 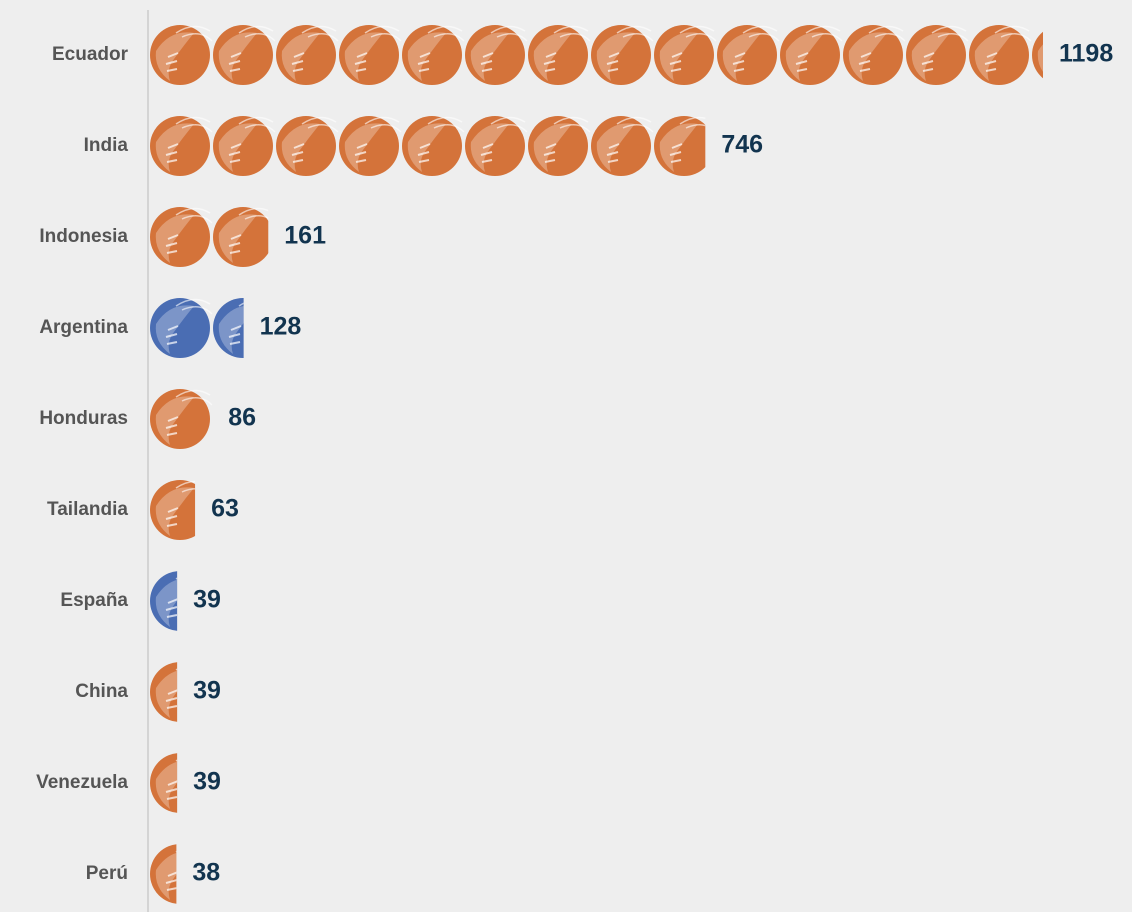 I want to click on category-label: Tailandia, so click(x=87, y=509).